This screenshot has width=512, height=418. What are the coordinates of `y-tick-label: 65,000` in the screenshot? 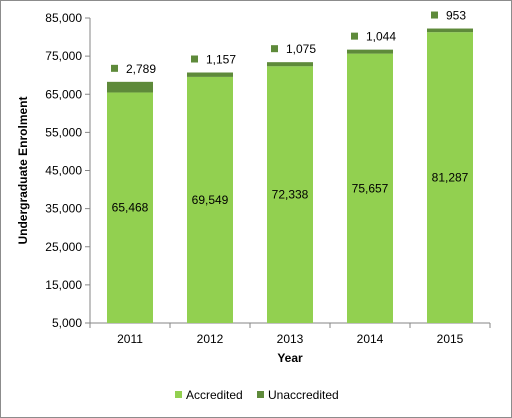 It's located at (63, 94).